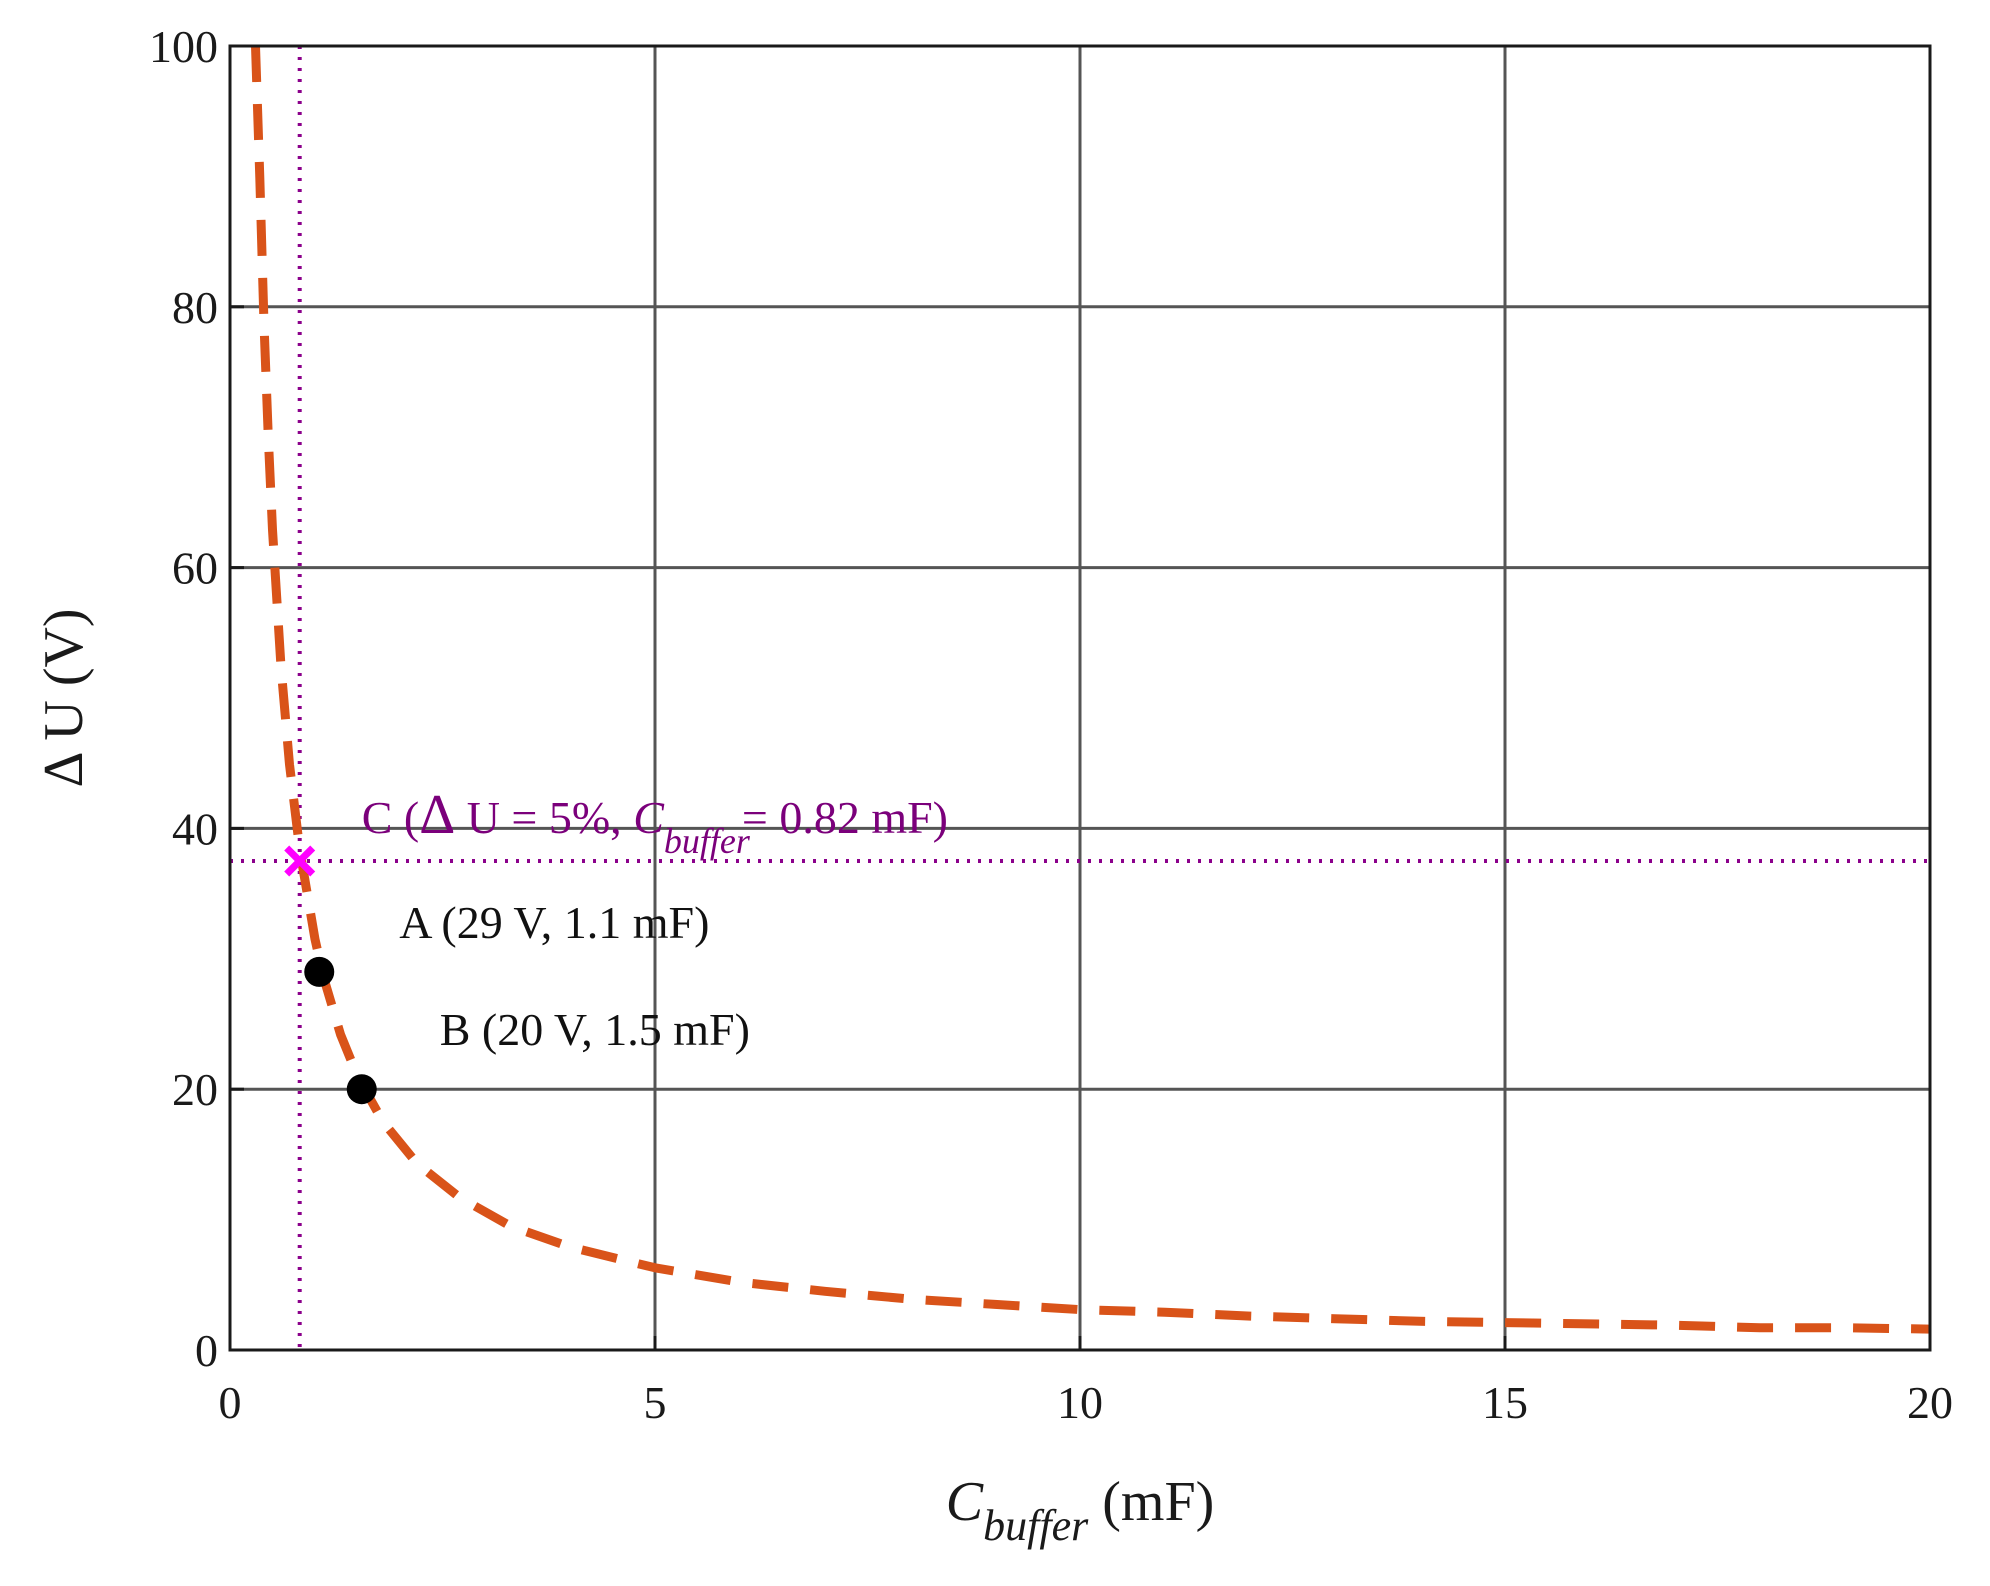 This screenshot has height=1586, width=1990. I want to click on point-C-marker, so click(300, 861).